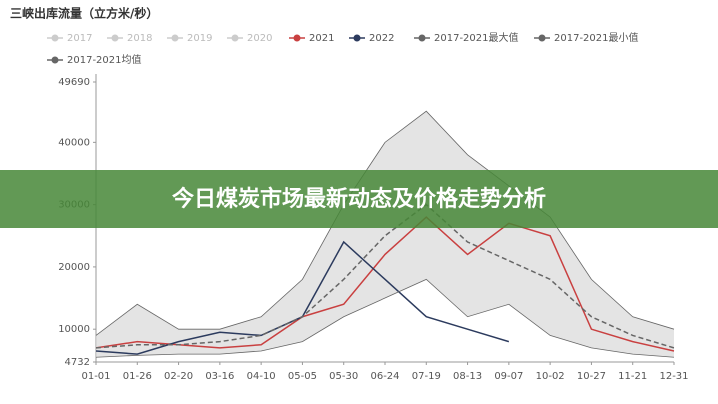 The width and height of the screenshot is (718, 404). I want to click on x-tick-label: 02-20, so click(178, 376).